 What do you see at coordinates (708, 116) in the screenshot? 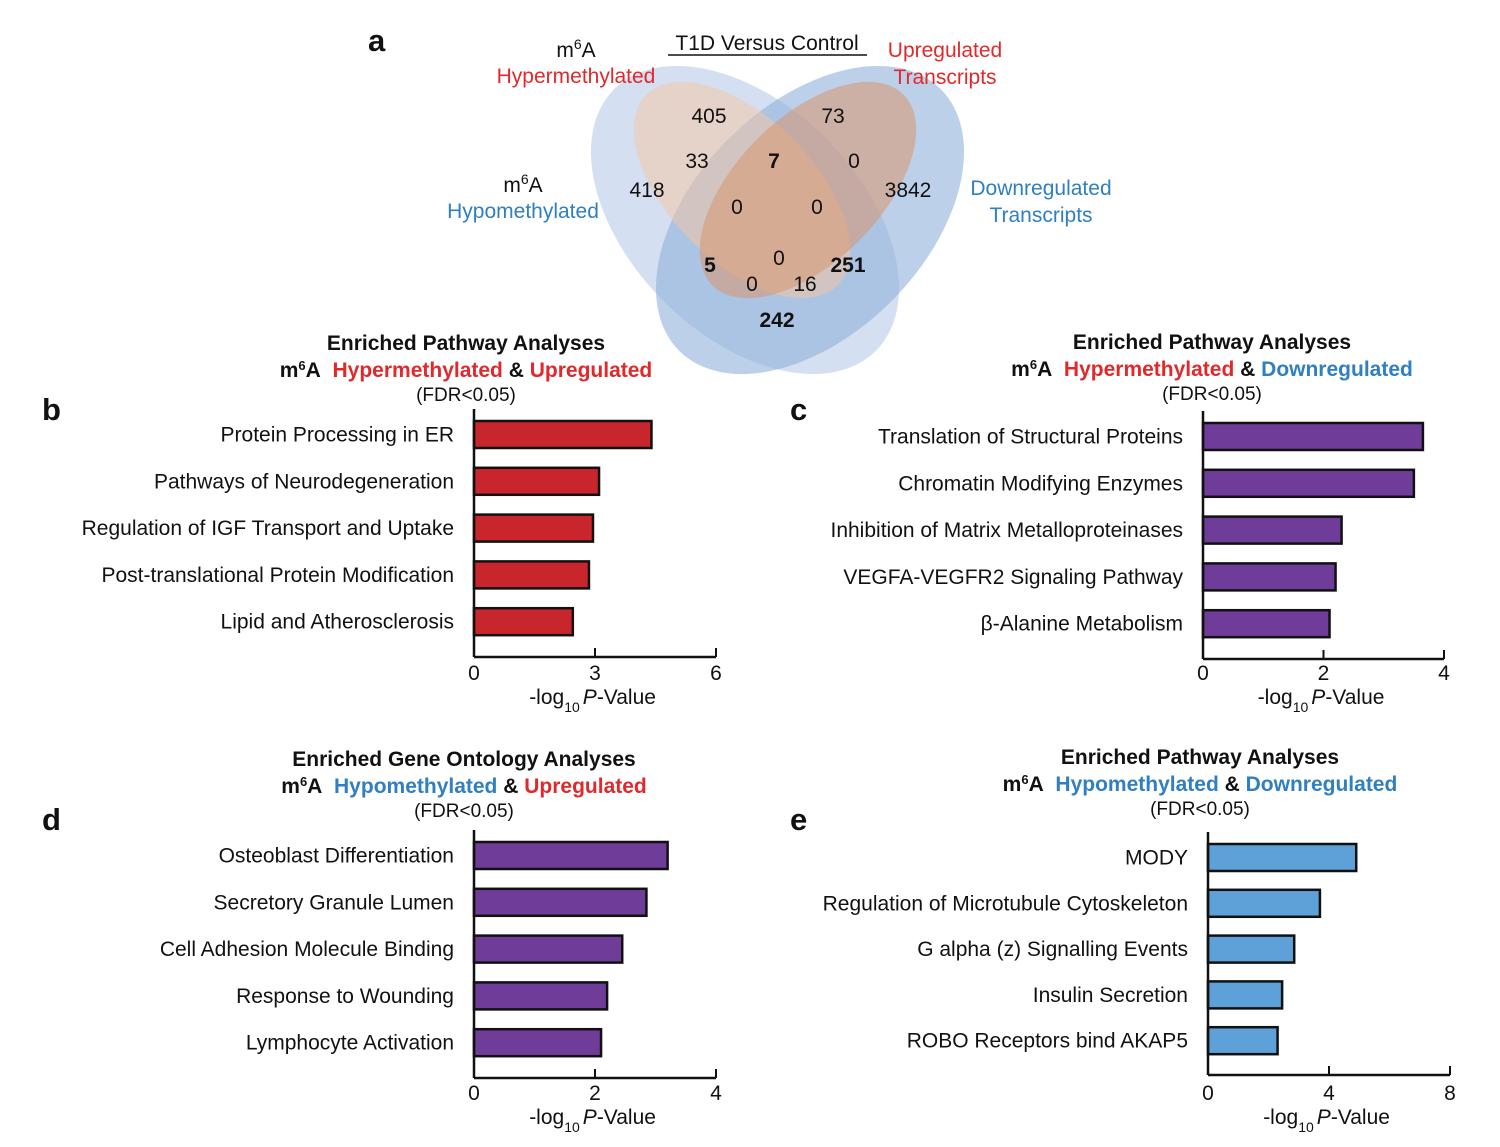
I see `count-hyper-only: 405` at bounding box center [708, 116].